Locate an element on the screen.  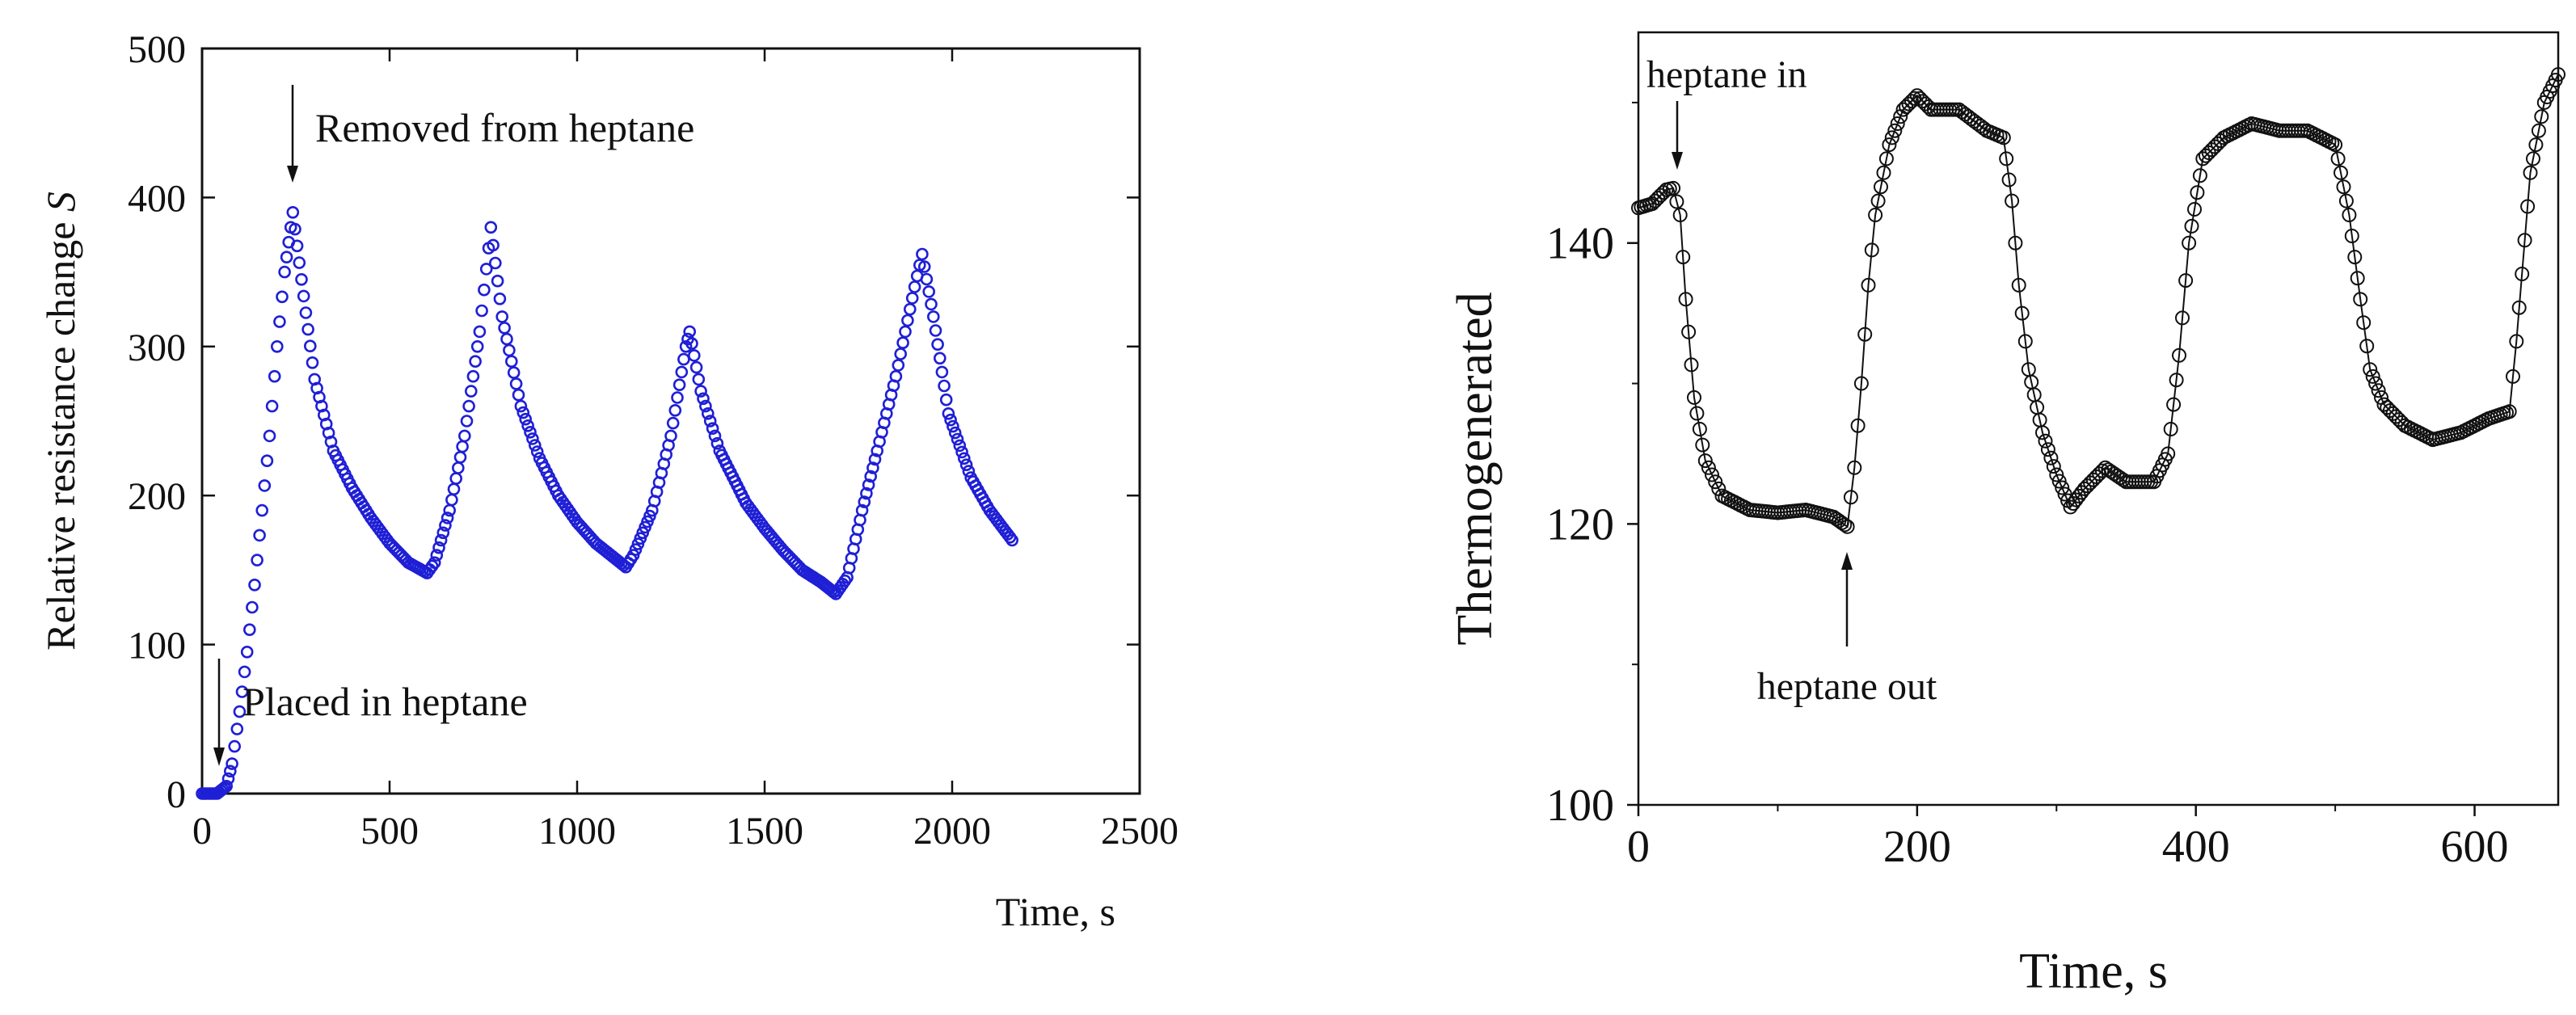
left-x-tick-label: 1000 is located at coordinates (577, 831).